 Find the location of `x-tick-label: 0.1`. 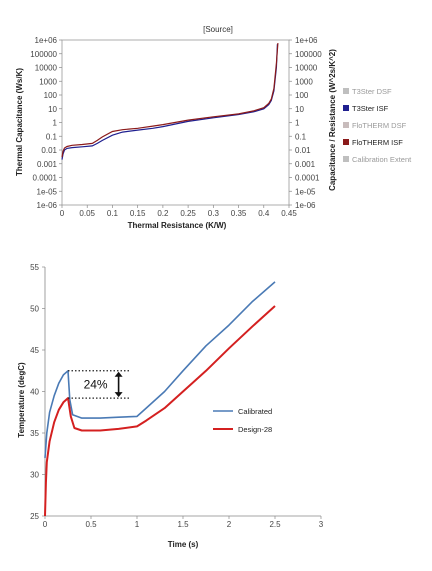

x-tick-label: 0.1 is located at coordinates (113, 213).